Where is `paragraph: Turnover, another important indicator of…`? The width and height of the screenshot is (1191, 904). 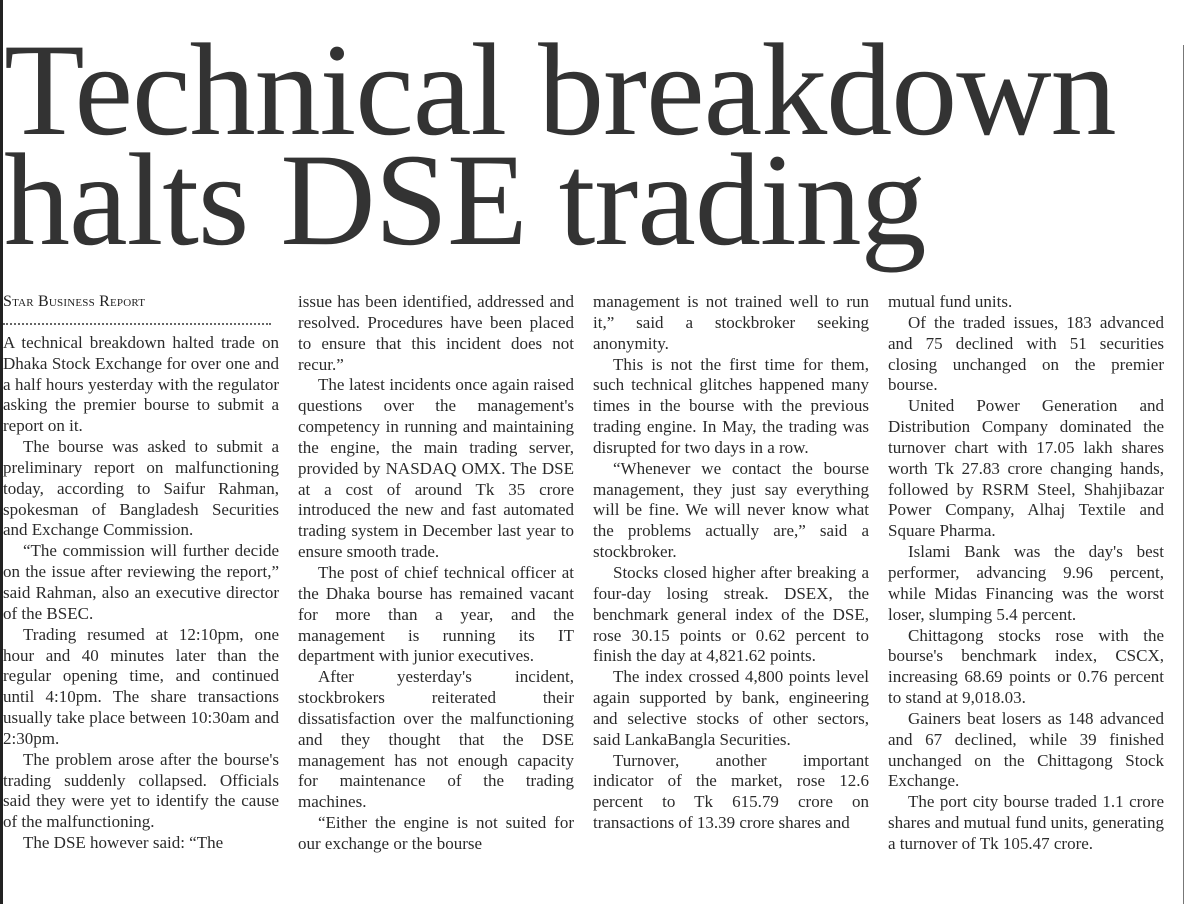
paragraph: Turnover, another important indicator of… is located at coordinates (731, 791).